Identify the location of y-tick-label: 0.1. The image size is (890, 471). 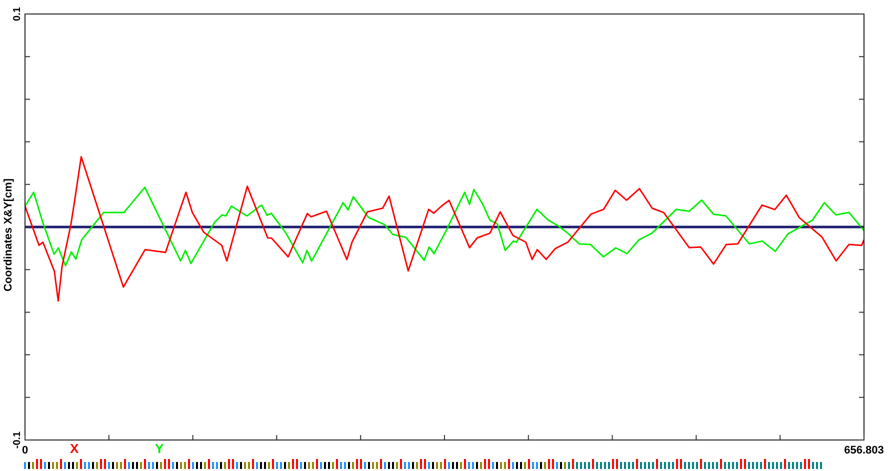
(17, 13).